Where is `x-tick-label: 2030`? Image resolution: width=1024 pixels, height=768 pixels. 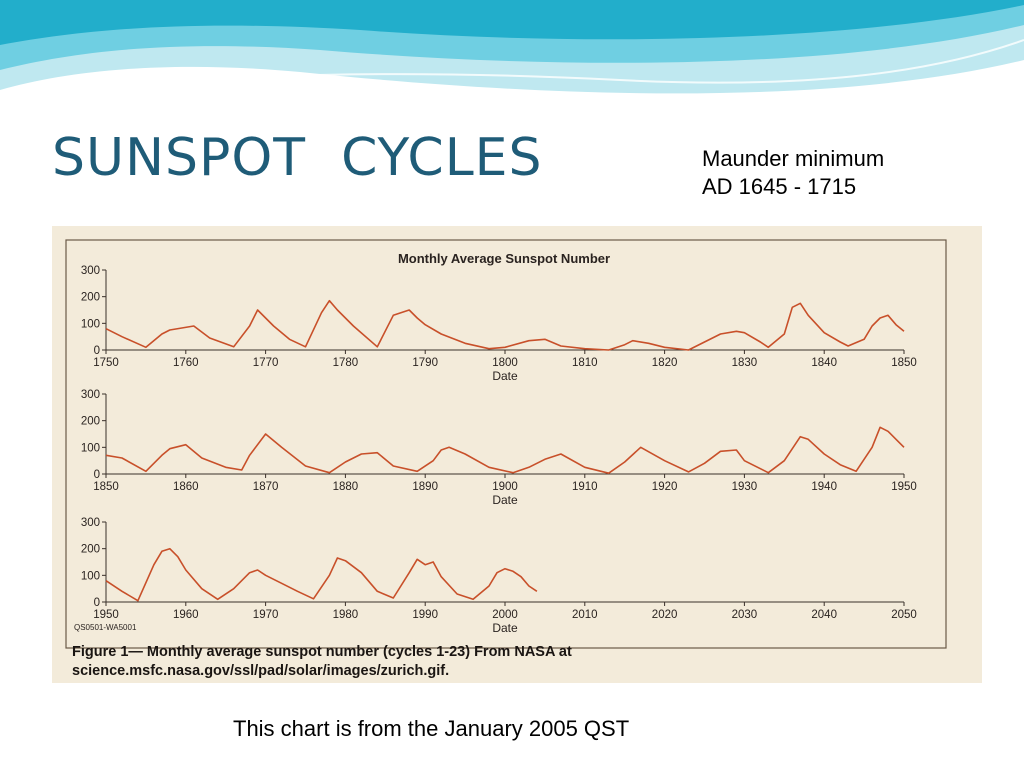
x-tick-label: 2030 is located at coordinates (745, 615).